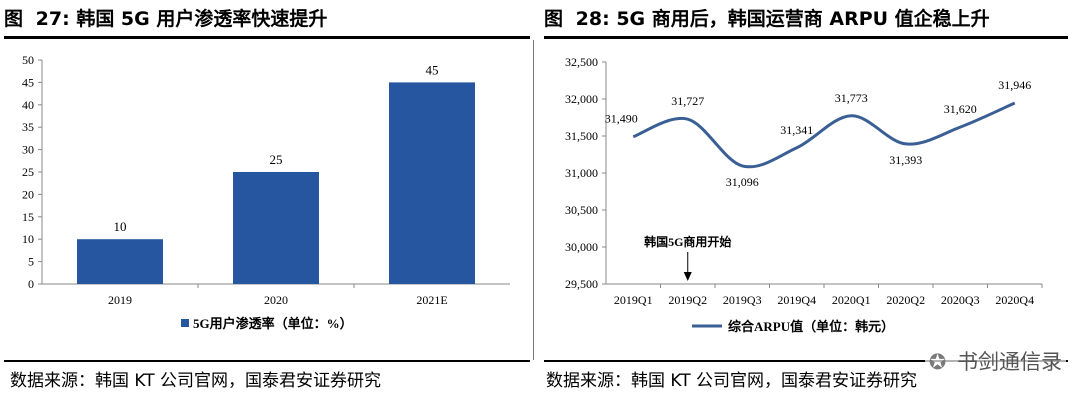  Describe the element at coordinates (633, 300) in the screenshot. I see `x-tick-label: 2019Q1` at that location.